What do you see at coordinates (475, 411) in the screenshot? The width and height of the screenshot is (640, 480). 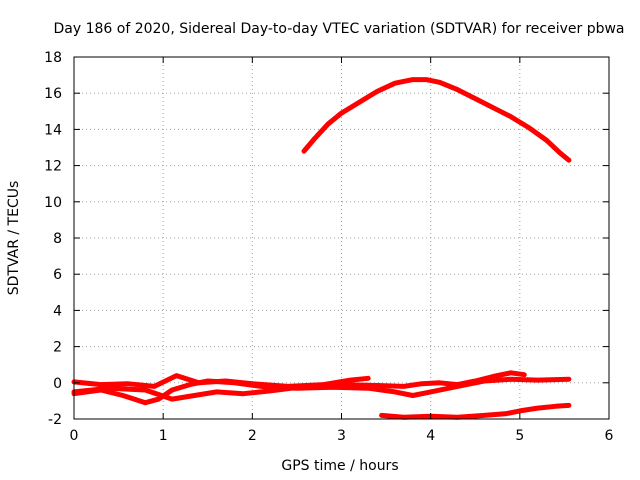 I see `series-line-sat-e` at bounding box center [475, 411].